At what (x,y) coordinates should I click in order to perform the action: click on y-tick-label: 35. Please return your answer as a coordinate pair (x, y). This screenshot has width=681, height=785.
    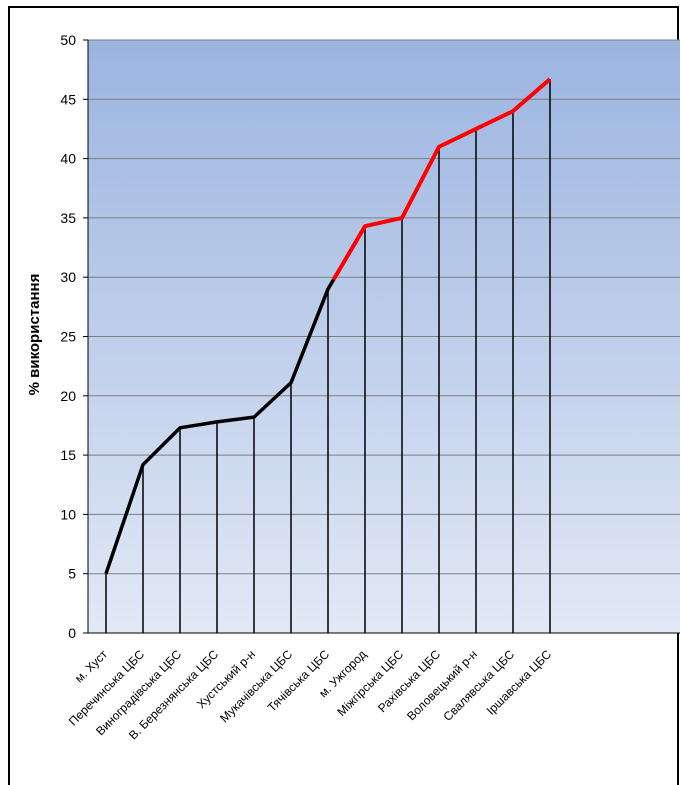
    Looking at the image, I should click on (68, 218).